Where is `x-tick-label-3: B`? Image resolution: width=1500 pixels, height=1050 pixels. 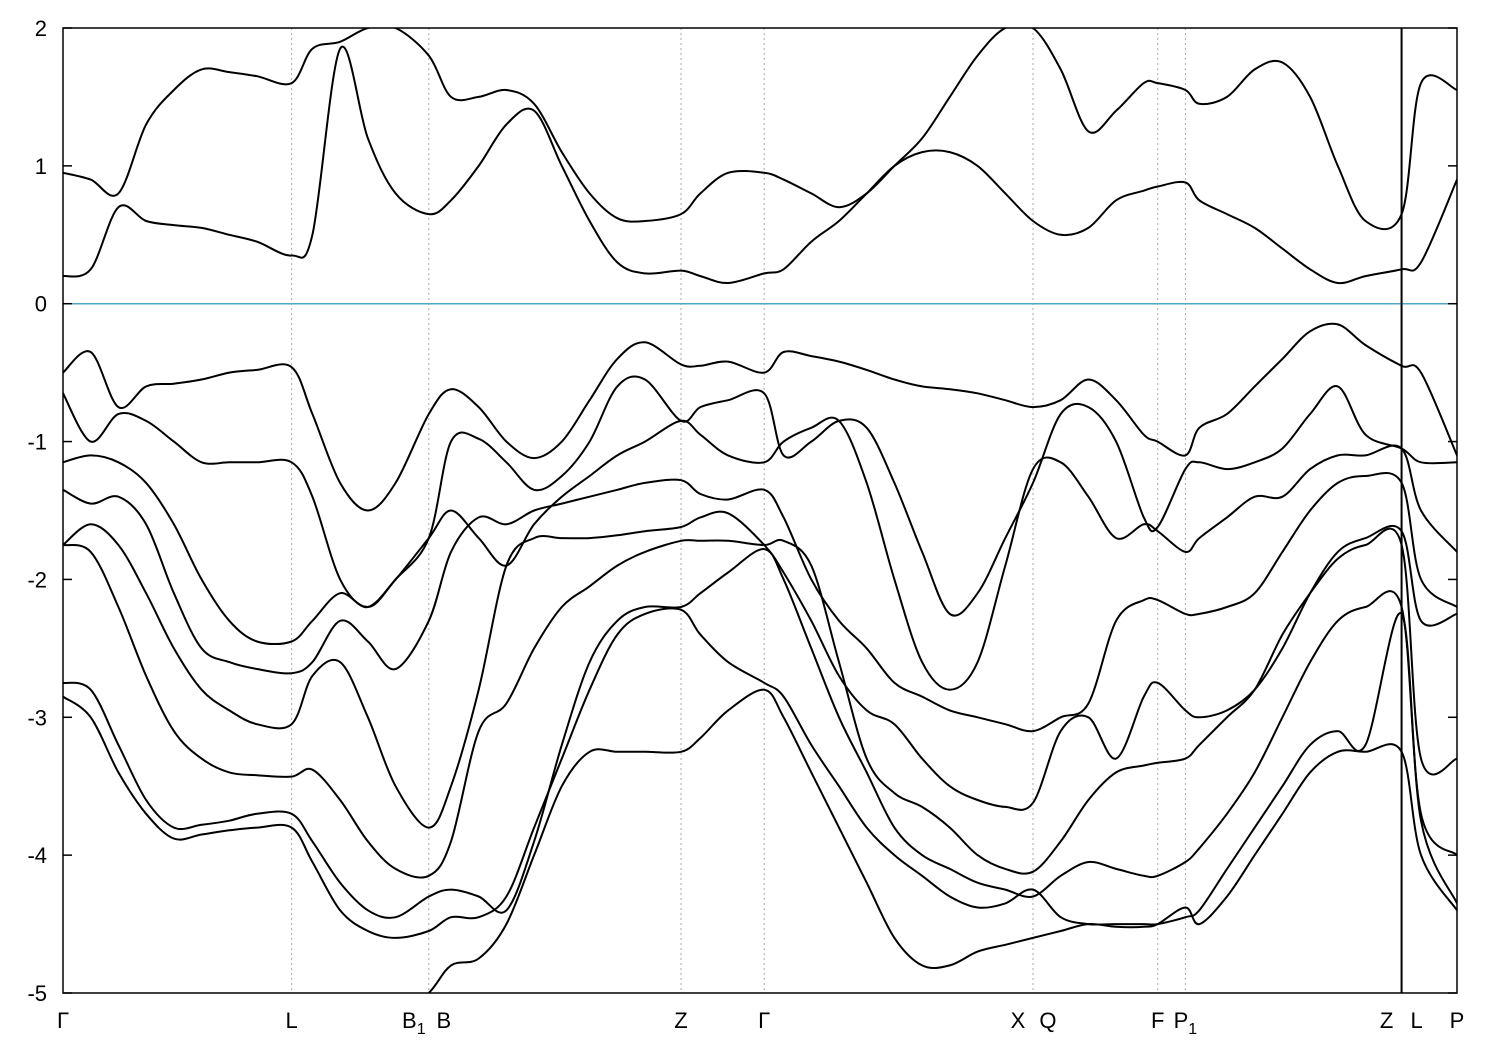
x-tick-label-3: B is located at coordinates (443, 1020).